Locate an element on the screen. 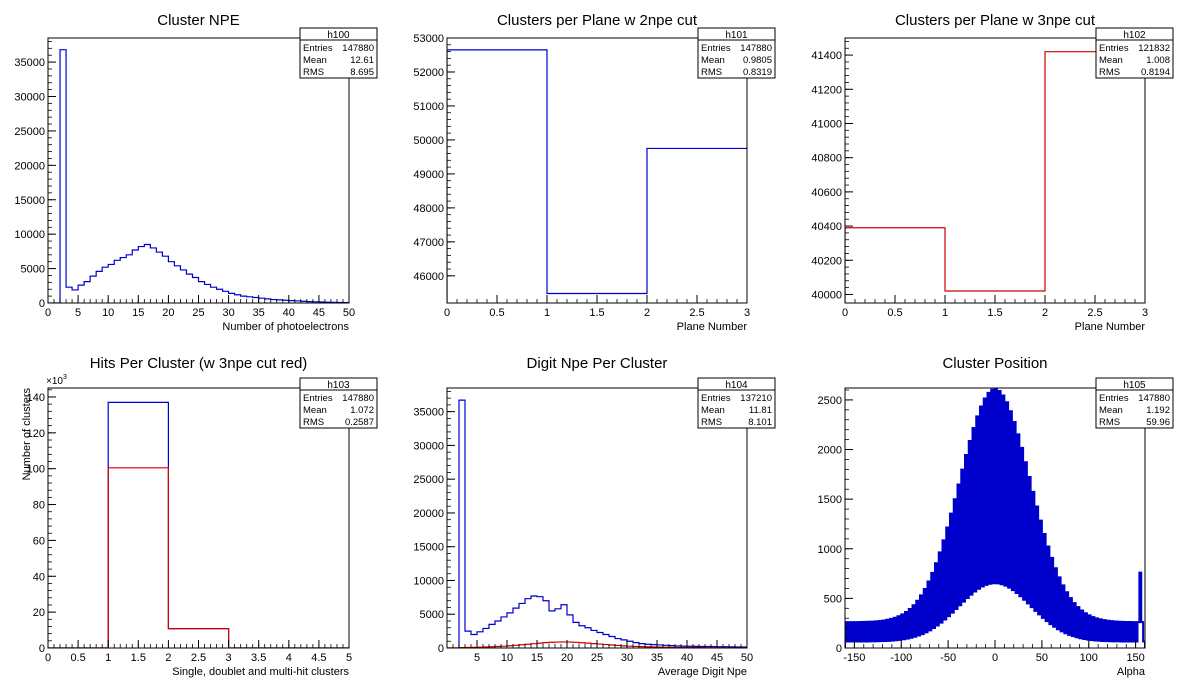 The height and width of the screenshot is (690, 1196). x-axis-label: Number of photoelectrons is located at coordinates (285, 327).